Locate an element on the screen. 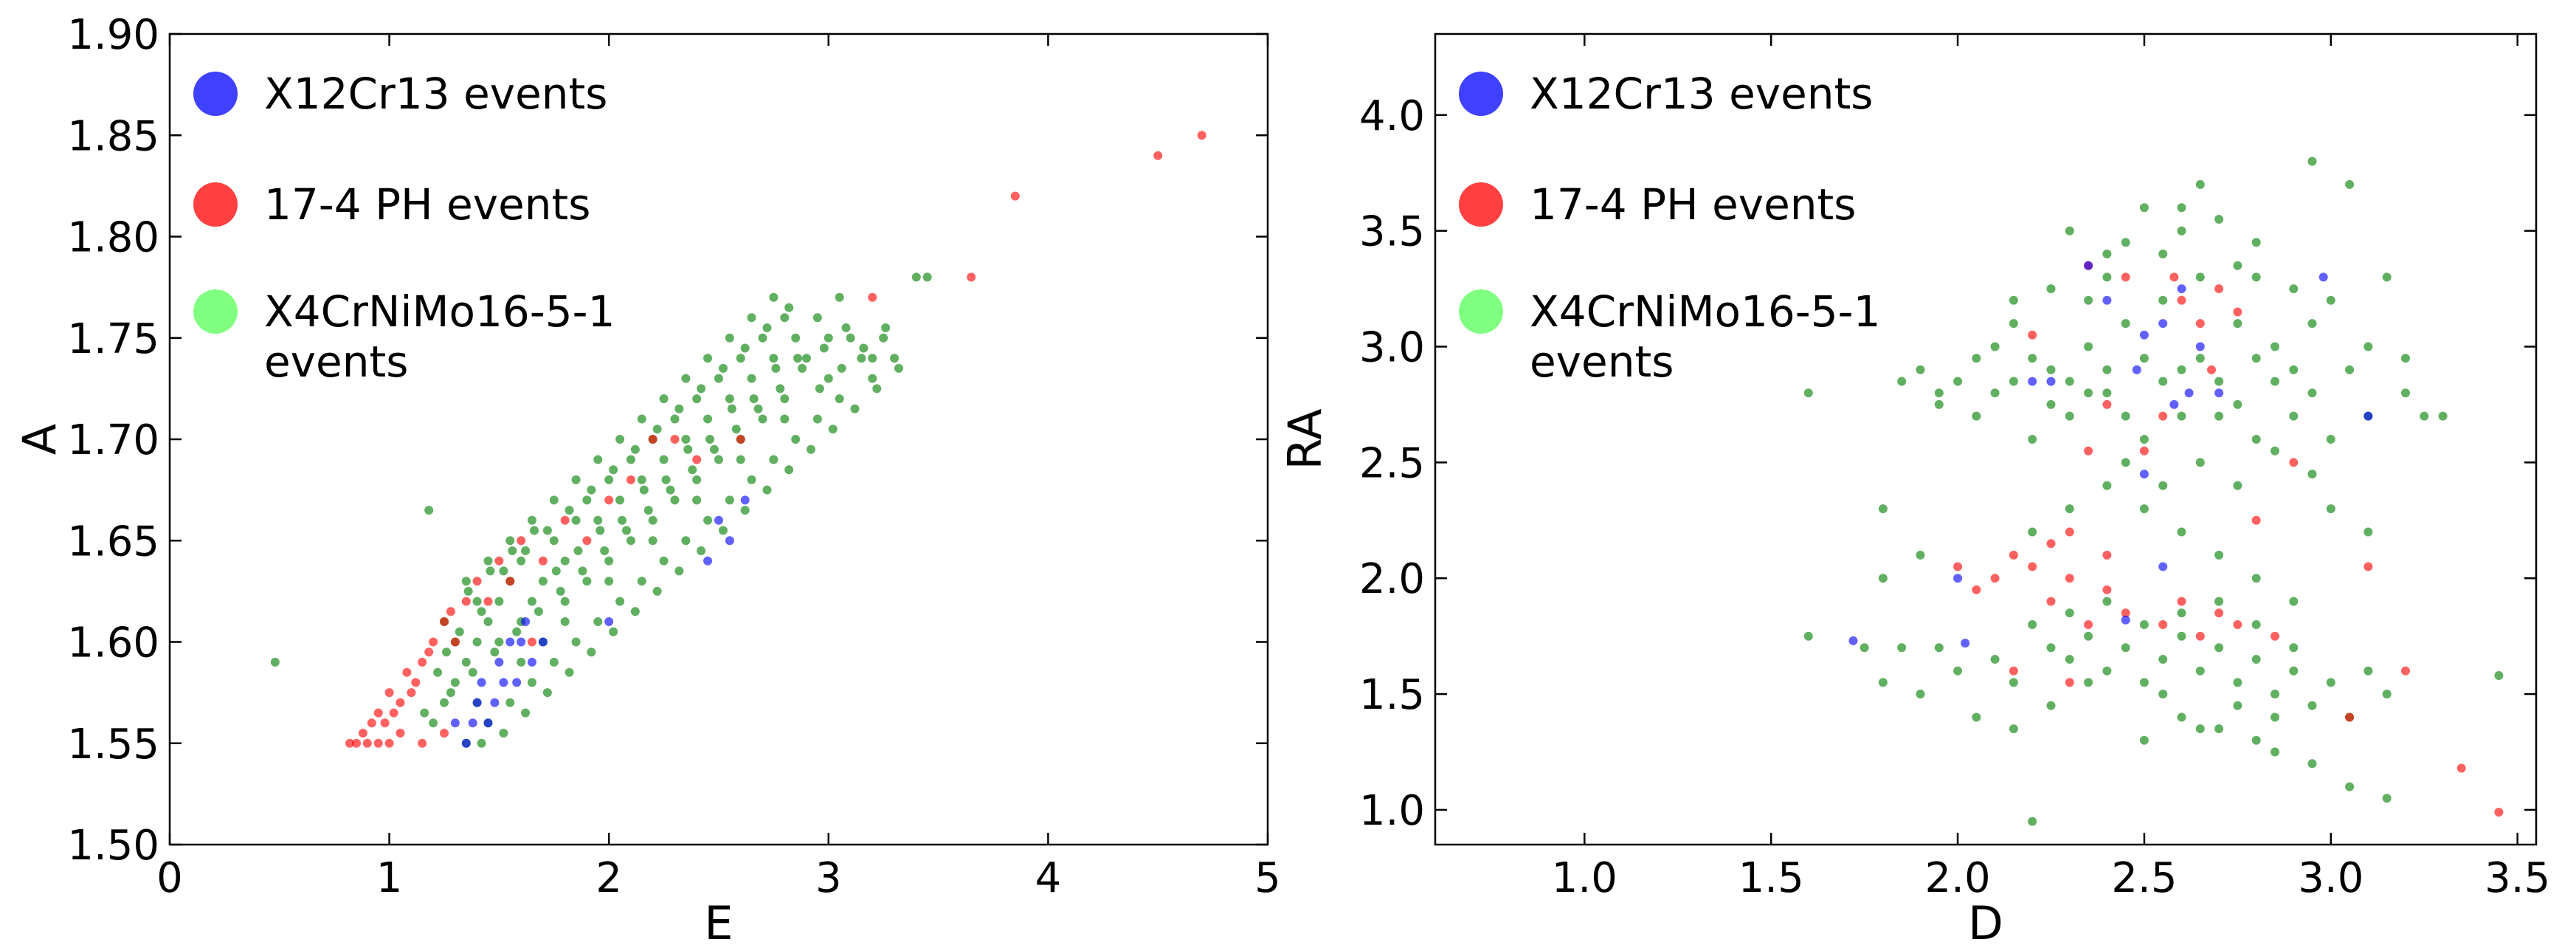 Image resolution: width=2576 pixels, height=945 pixels. x-tick-label: 2.5 is located at coordinates (2144, 878).